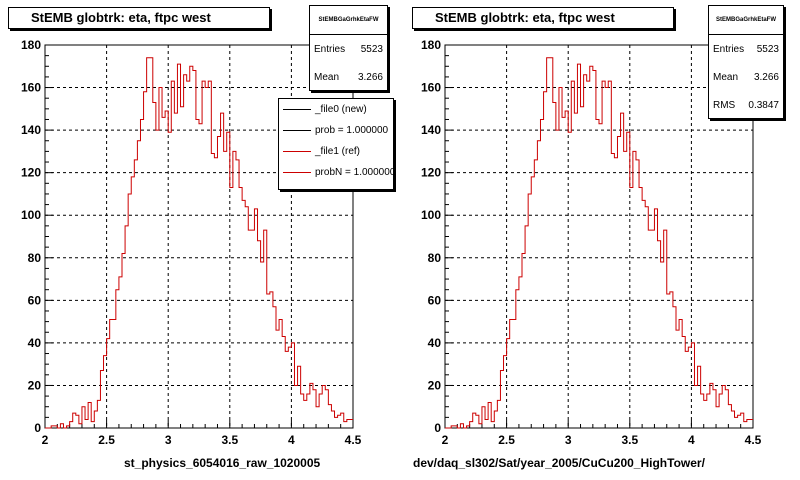 The height and width of the screenshot is (480, 800). I want to click on left-stats-entries-value: 5523, so click(371, 49).